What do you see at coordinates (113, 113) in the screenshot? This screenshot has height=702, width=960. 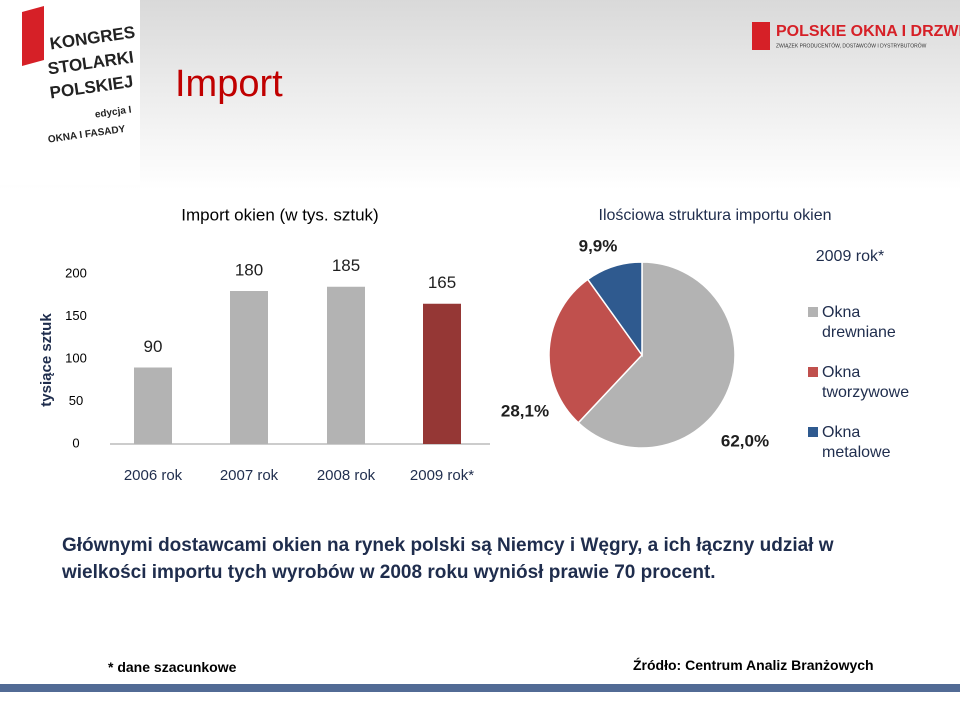 I see `logo-line: edycja I` at bounding box center [113, 113].